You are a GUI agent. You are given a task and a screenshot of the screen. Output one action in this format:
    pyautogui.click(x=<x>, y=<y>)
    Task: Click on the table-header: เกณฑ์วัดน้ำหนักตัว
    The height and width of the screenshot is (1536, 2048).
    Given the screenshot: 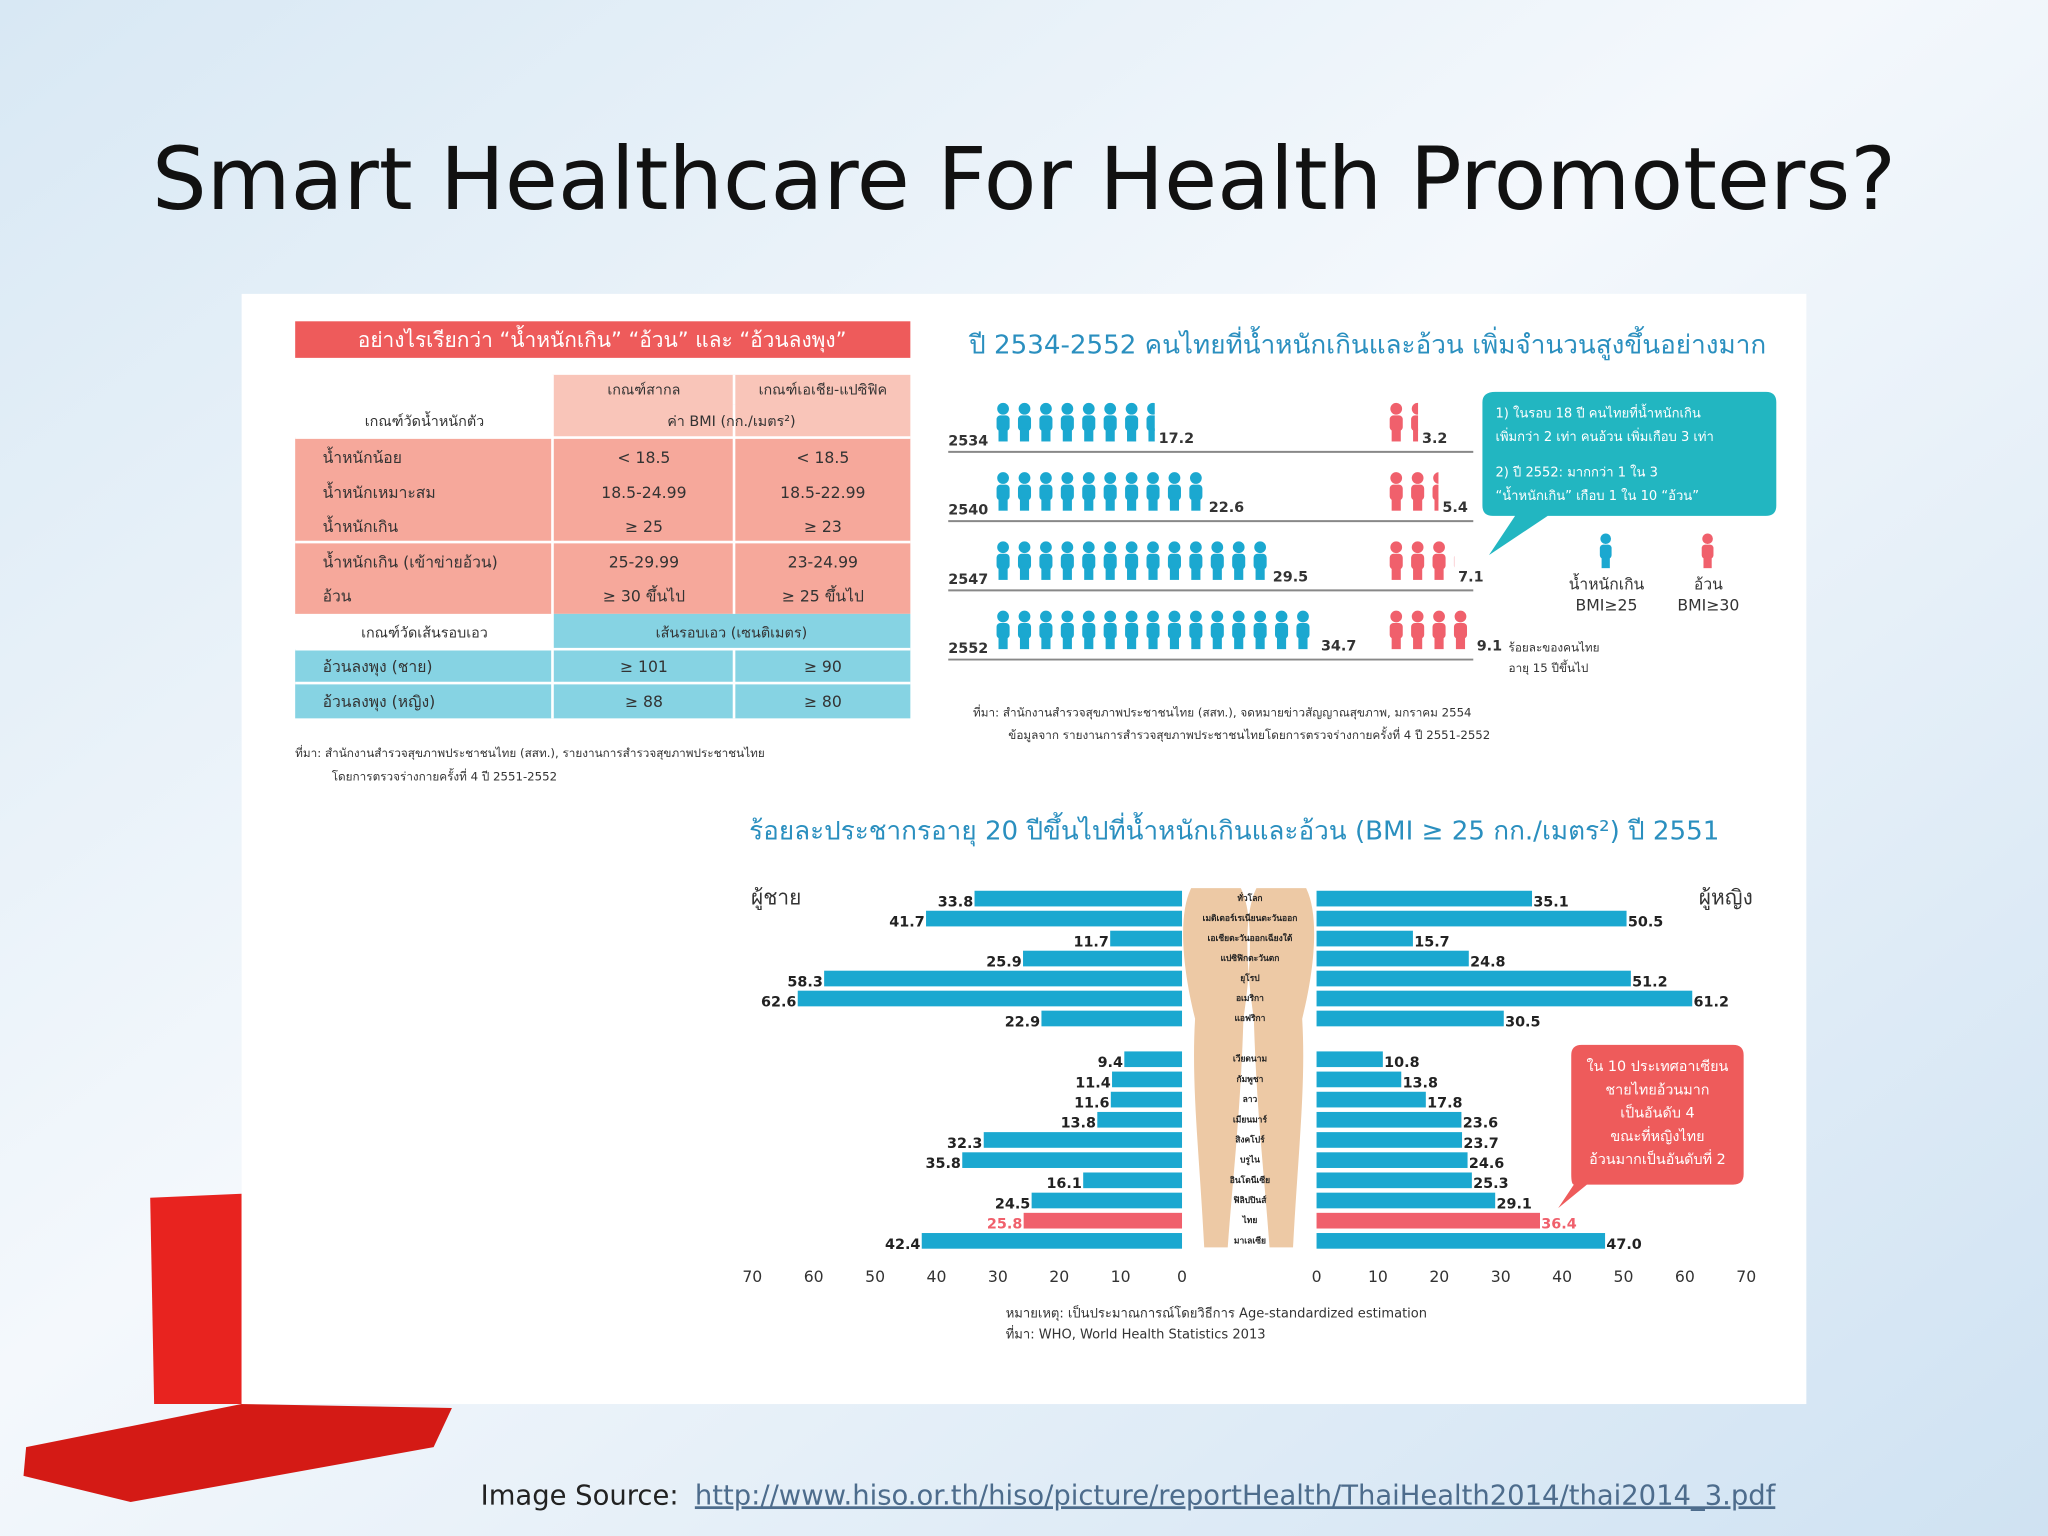 What is the action you would take?
    pyautogui.click(x=424, y=420)
    